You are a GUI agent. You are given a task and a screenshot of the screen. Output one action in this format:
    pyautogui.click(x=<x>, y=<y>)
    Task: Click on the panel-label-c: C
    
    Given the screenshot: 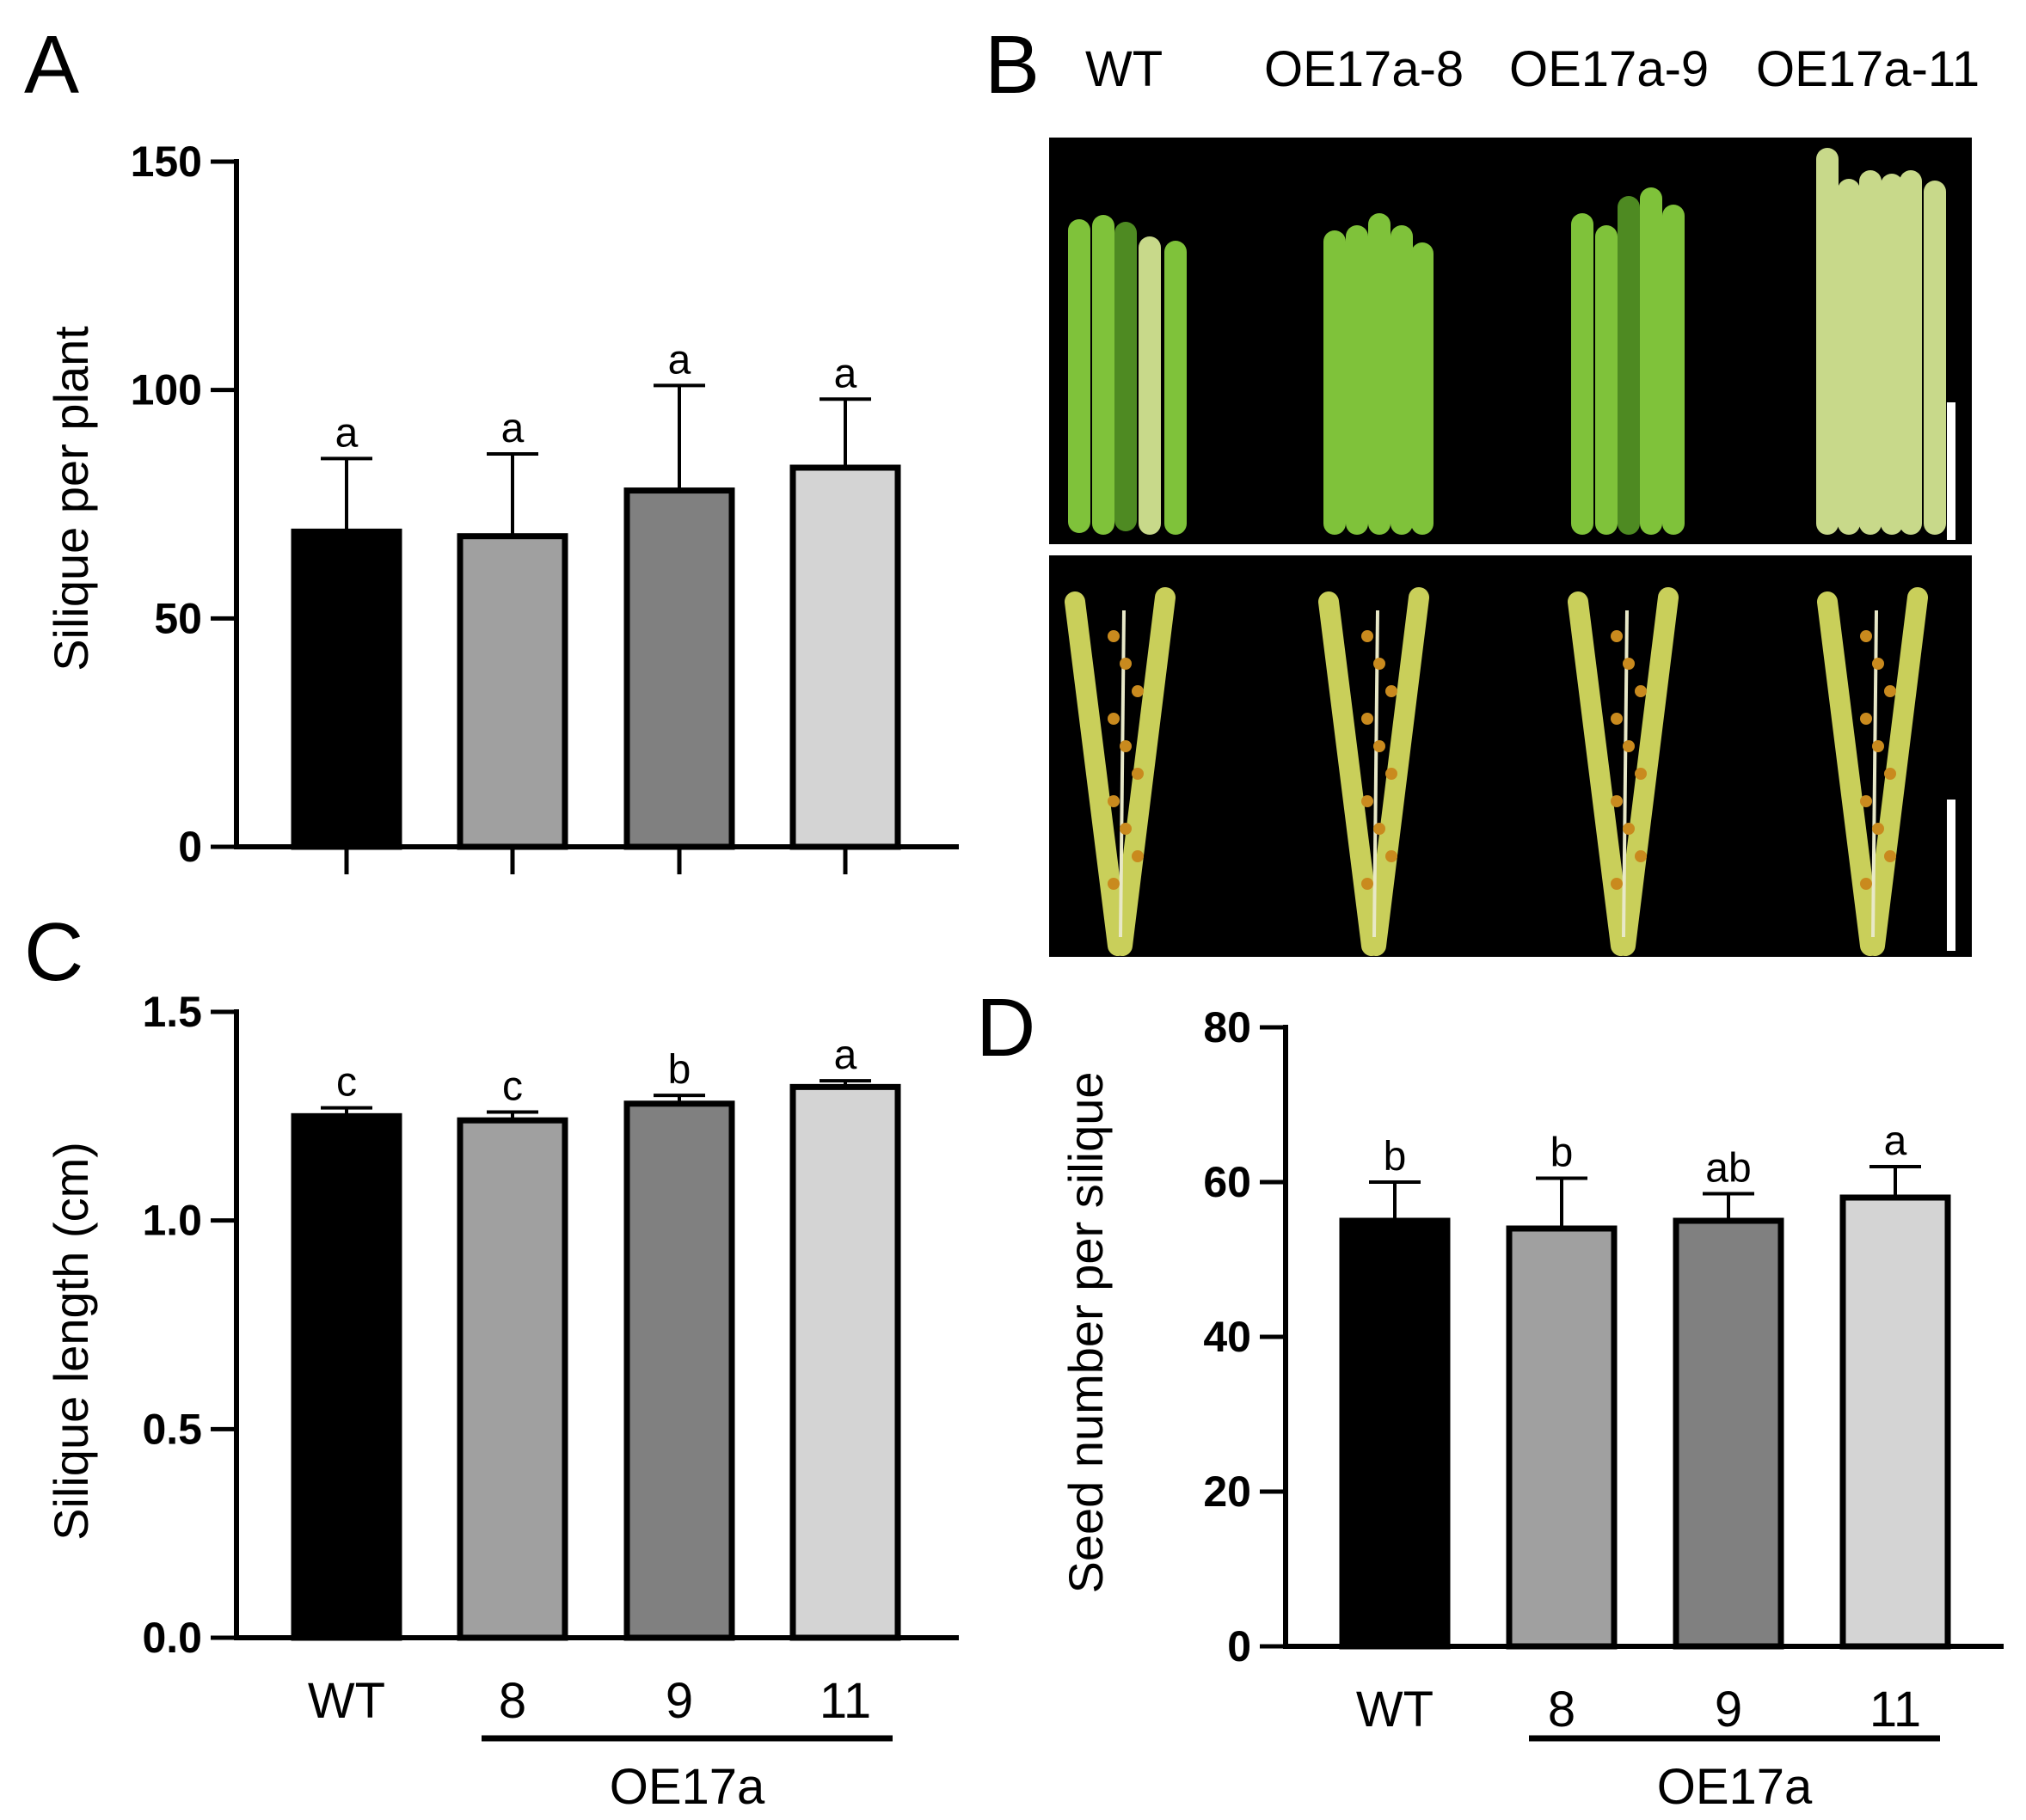 What is the action you would take?
    pyautogui.click(x=53, y=952)
    